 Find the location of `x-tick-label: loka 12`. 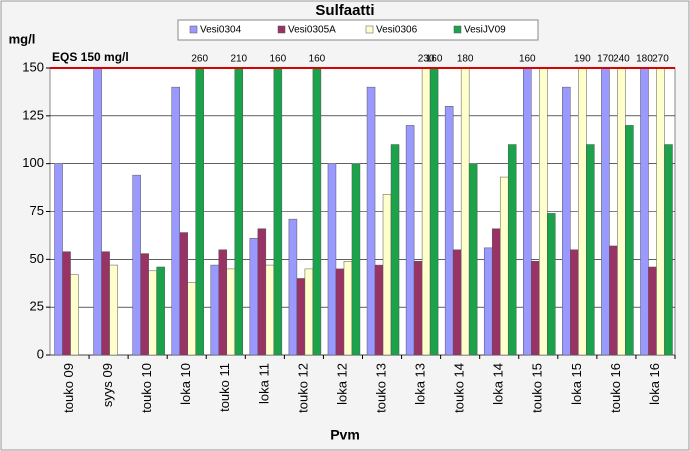

x-tick-label: loka 12 is located at coordinates (341, 384).